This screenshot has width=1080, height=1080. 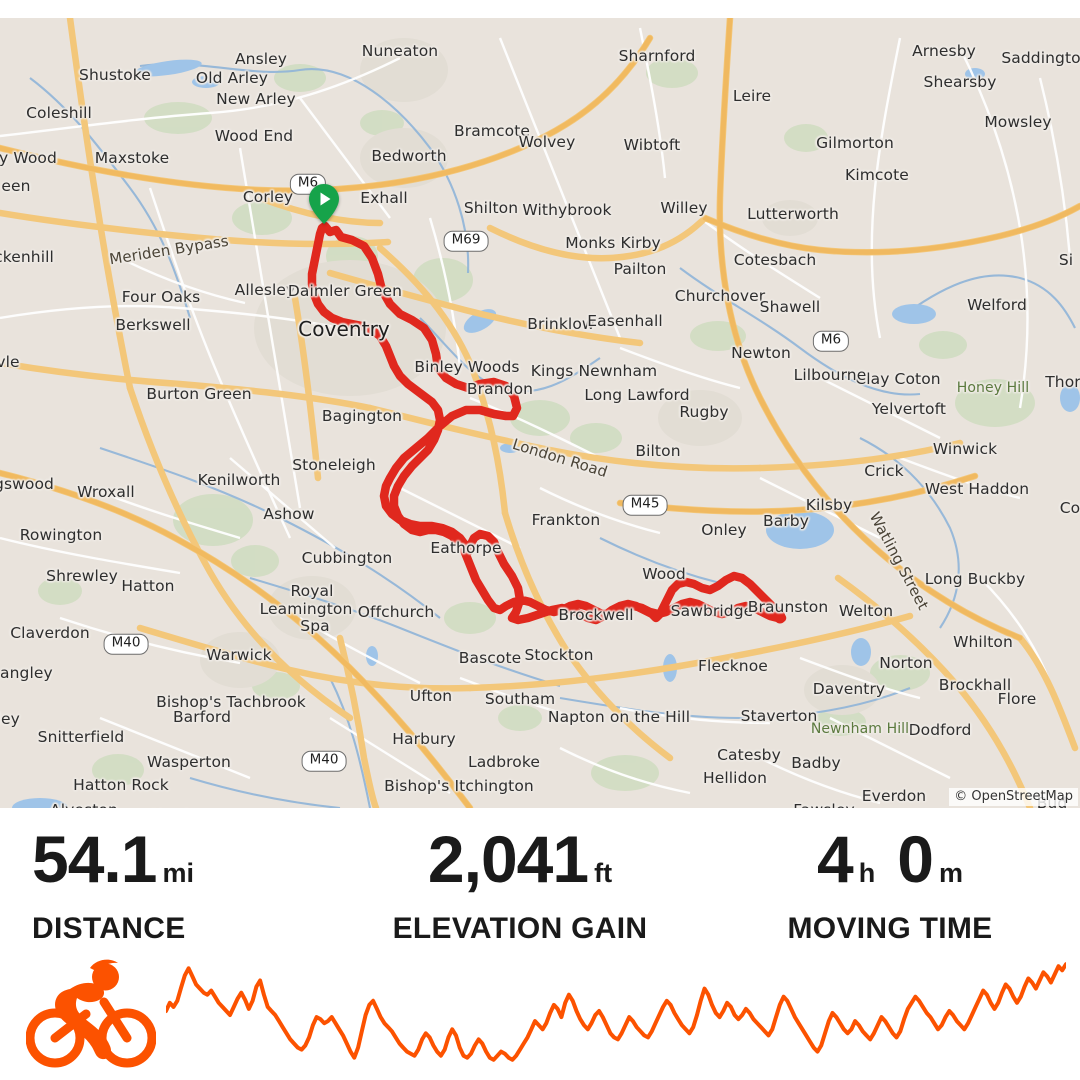 I want to click on stat-distance-unit: mi, so click(x=178, y=873).